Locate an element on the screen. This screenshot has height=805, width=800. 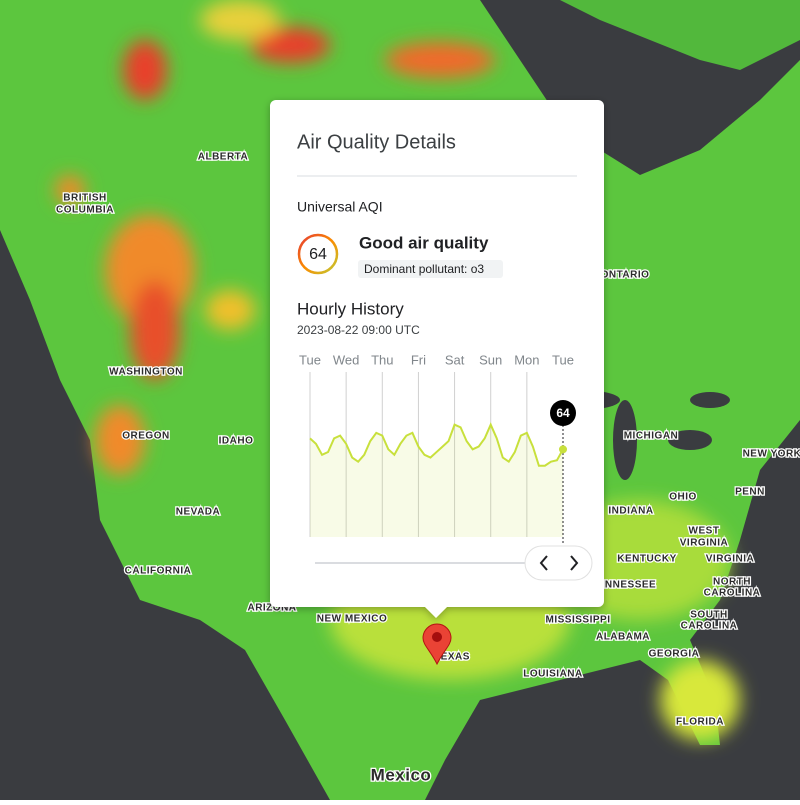
aqi-gauge is located at coordinates (318, 254).